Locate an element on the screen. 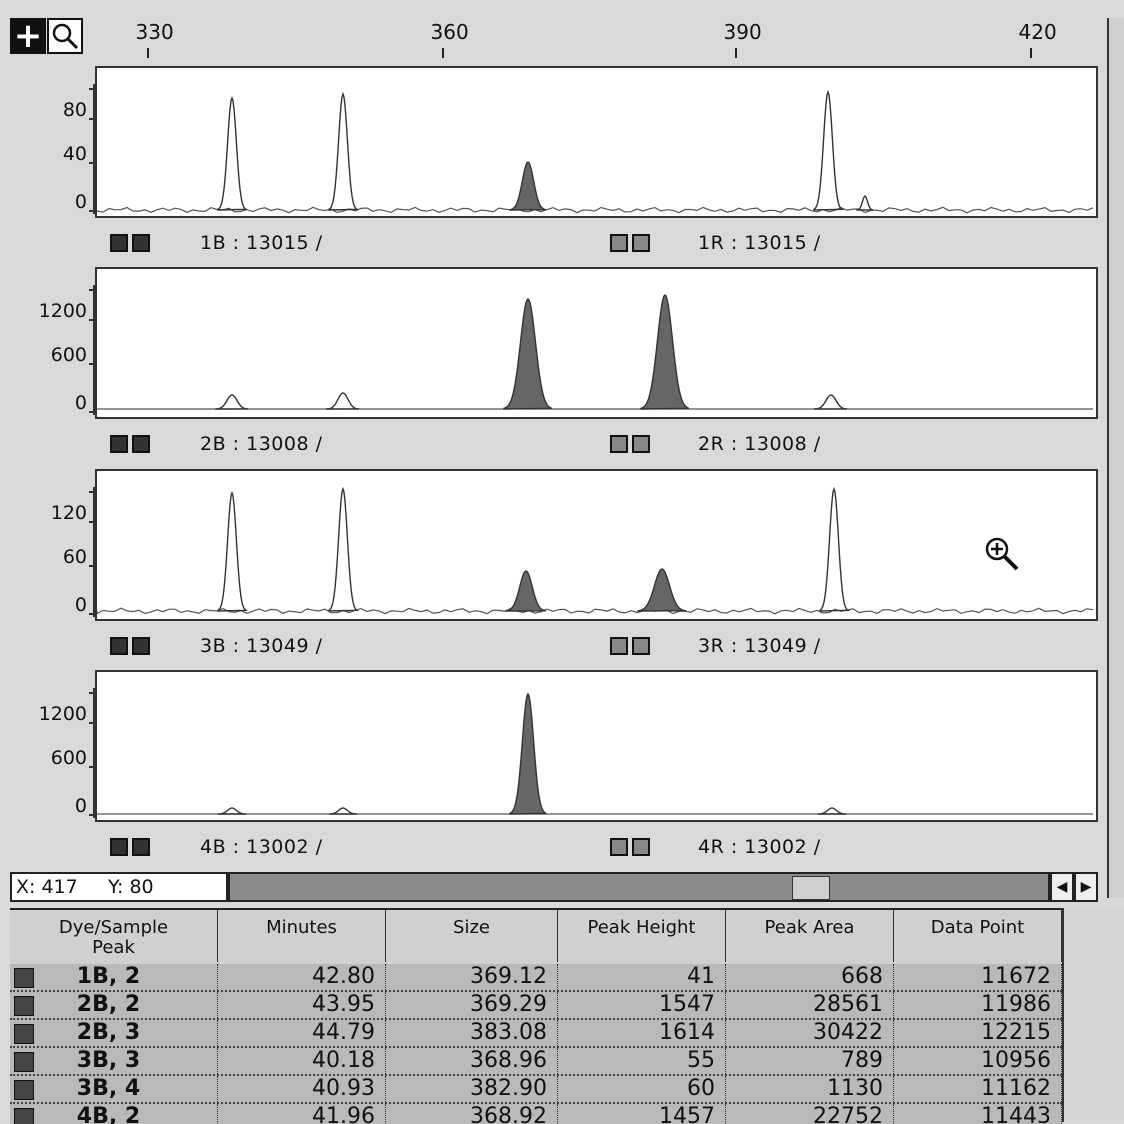  column-header: Data Point is located at coordinates (978, 936).